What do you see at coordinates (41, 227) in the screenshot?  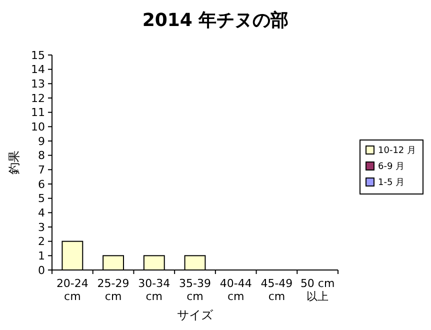 I see `y-tick-label: 3` at bounding box center [41, 227].